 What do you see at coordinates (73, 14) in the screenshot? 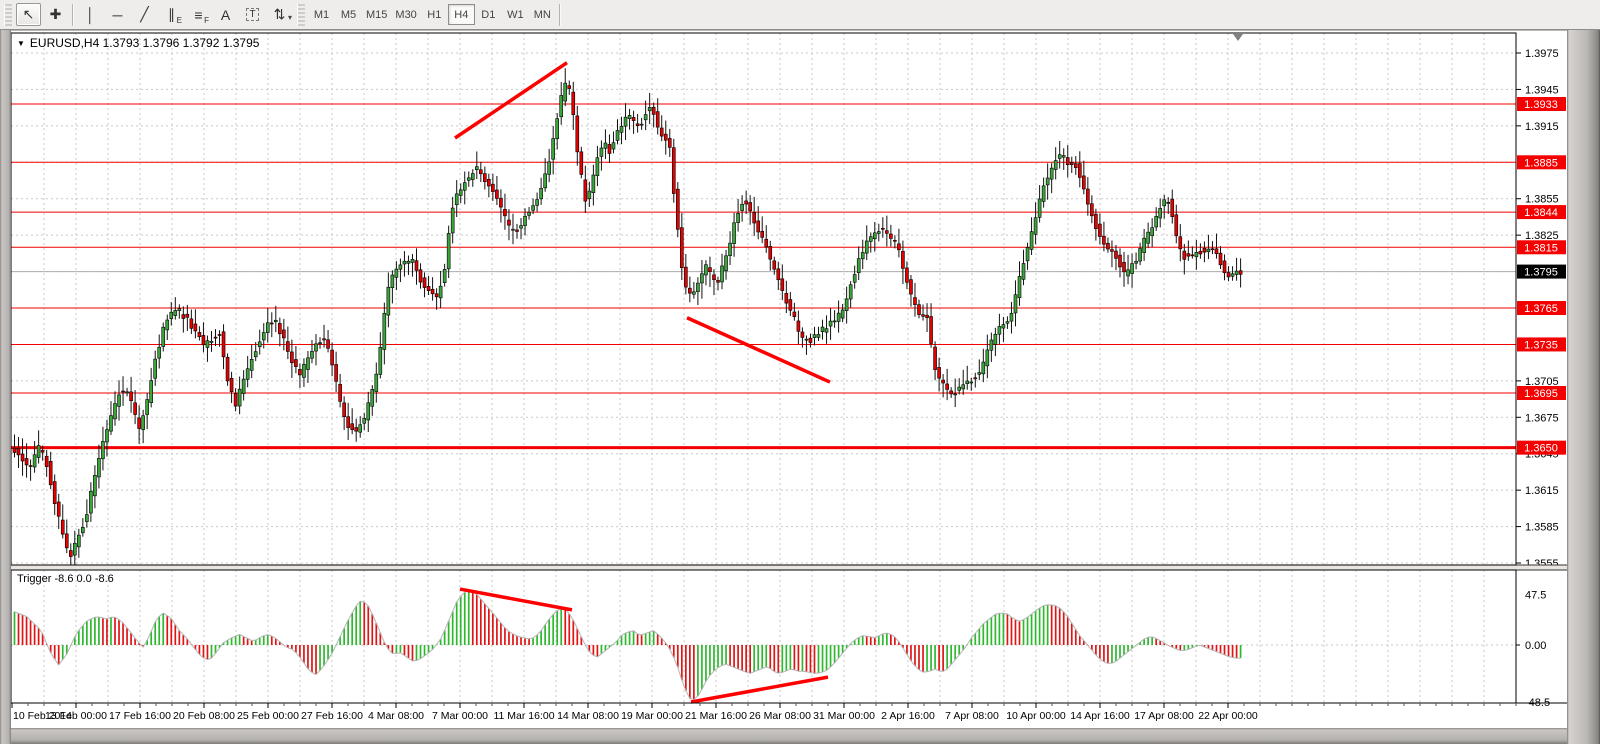
I see `toolbar-separator` at bounding box center [73, 14].